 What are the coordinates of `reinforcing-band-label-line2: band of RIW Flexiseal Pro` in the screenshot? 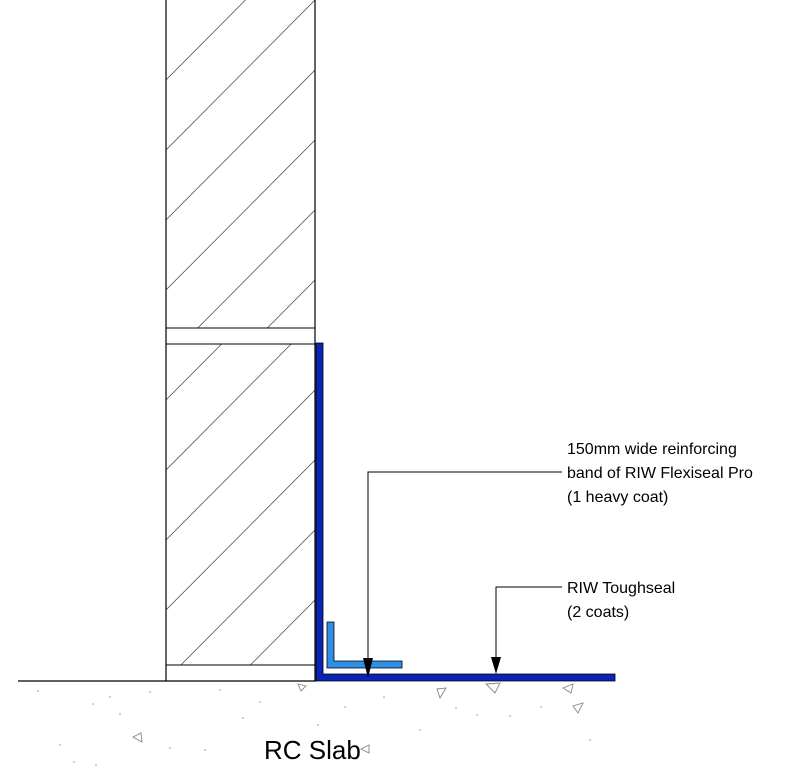 It's located at (660, 473).